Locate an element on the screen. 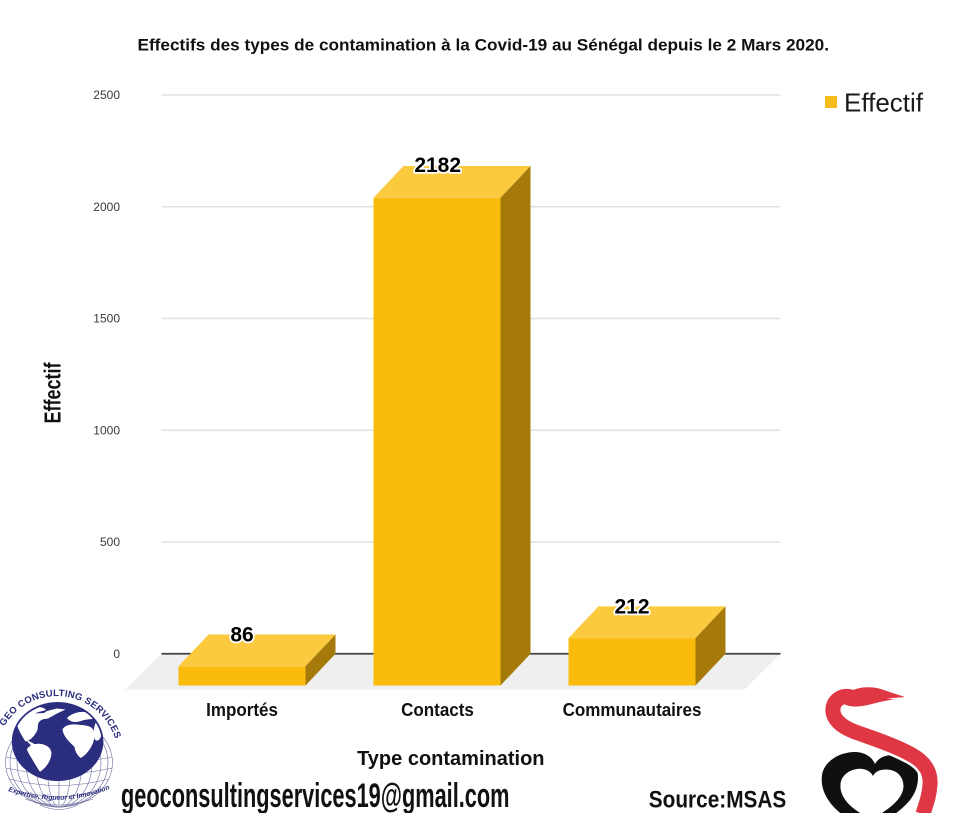 This screenshot has height=813, width=960. svg-text: 2500 is located at coordinates (106, 95).